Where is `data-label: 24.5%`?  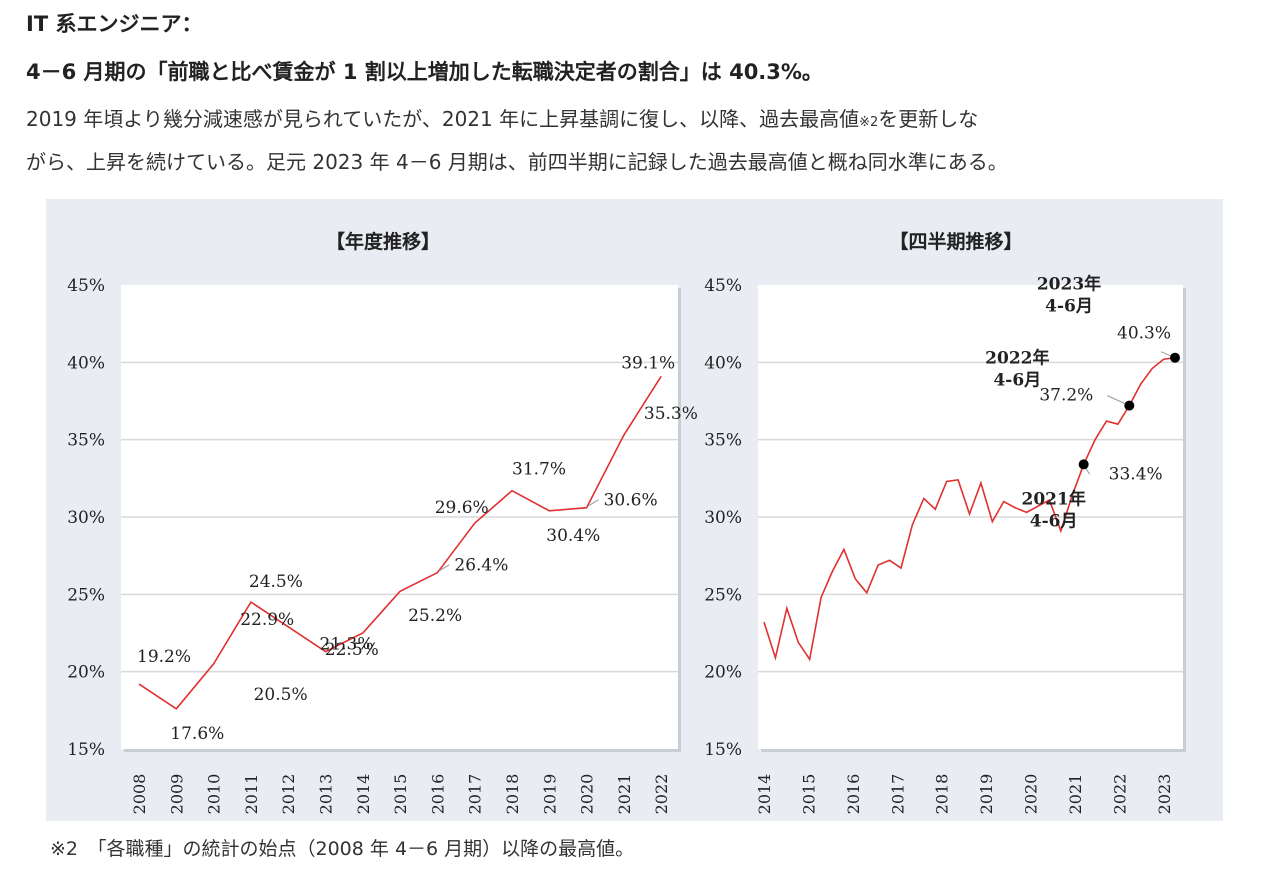
data-label: 24.5% is located at coordinates (276, 582).